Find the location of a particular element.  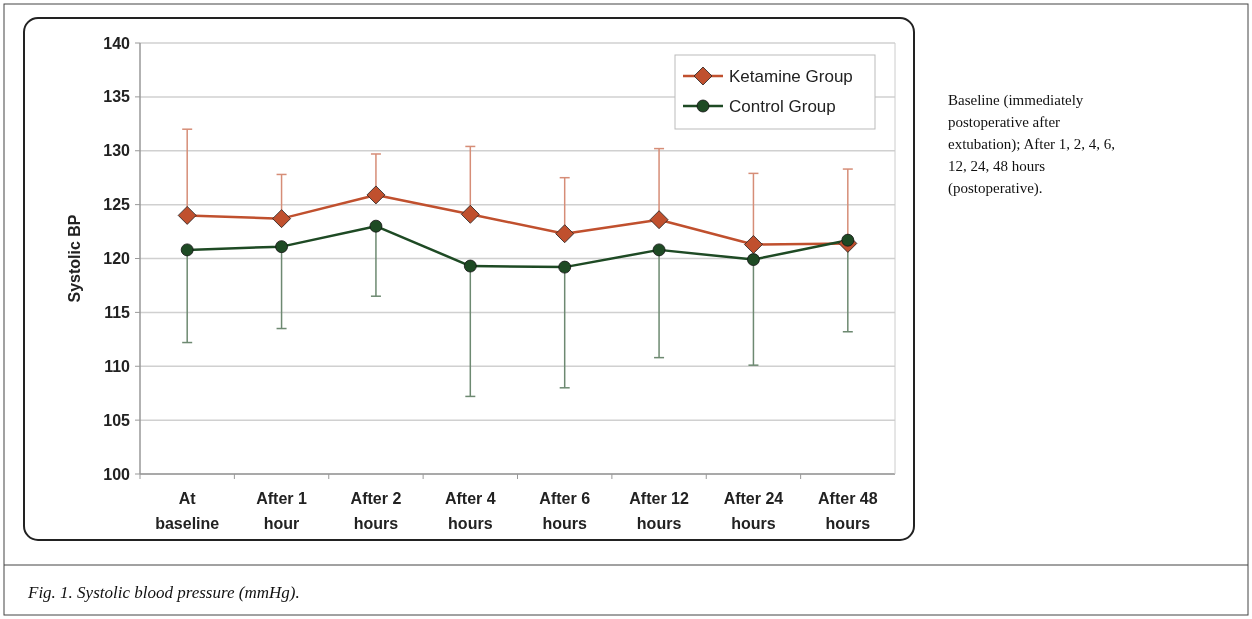

y-tick-label: 140 is located at coordinates (117, 43).